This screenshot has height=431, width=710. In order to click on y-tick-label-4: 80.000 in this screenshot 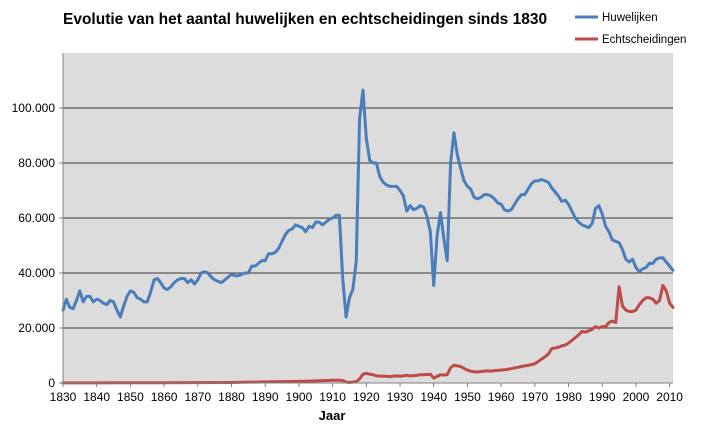, I will do `click(36, 163)`.